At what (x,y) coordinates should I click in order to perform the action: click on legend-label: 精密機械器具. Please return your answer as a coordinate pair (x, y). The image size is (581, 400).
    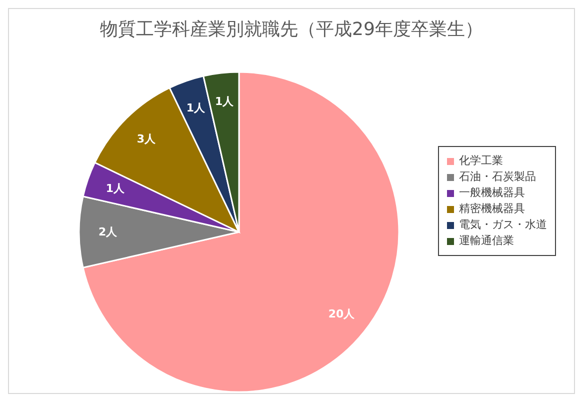
    Looking at the image, I should click on (492, 209).